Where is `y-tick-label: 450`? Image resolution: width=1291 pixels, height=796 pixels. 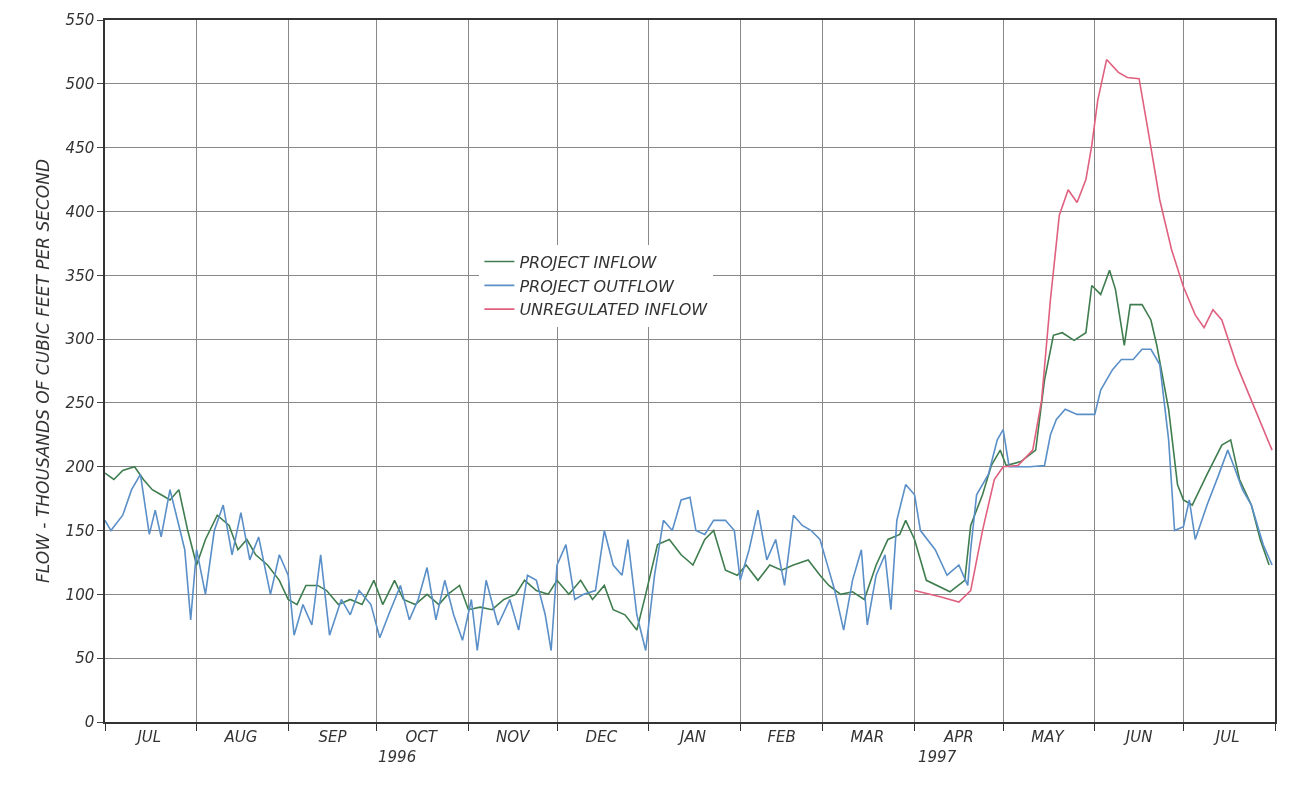
y-tick-label: 450 is located at coordinates (80, 147).